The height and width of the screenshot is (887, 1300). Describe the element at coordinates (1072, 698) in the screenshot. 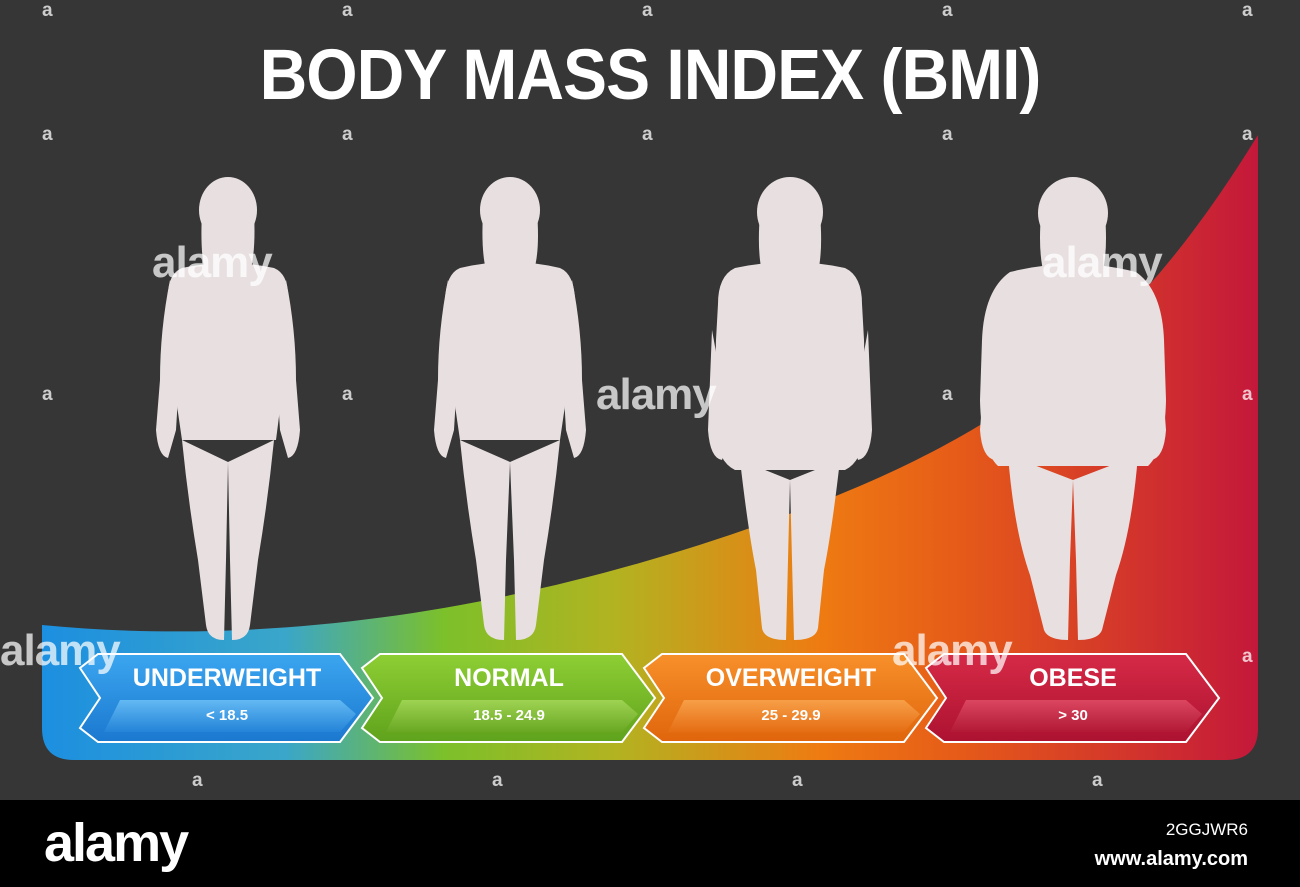

I see `category-arrow-obese` at that location.